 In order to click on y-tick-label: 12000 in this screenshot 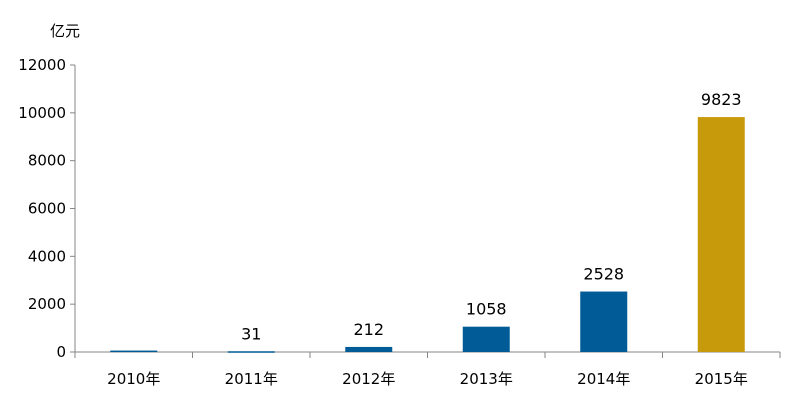, I will do `click(42, 65)`.